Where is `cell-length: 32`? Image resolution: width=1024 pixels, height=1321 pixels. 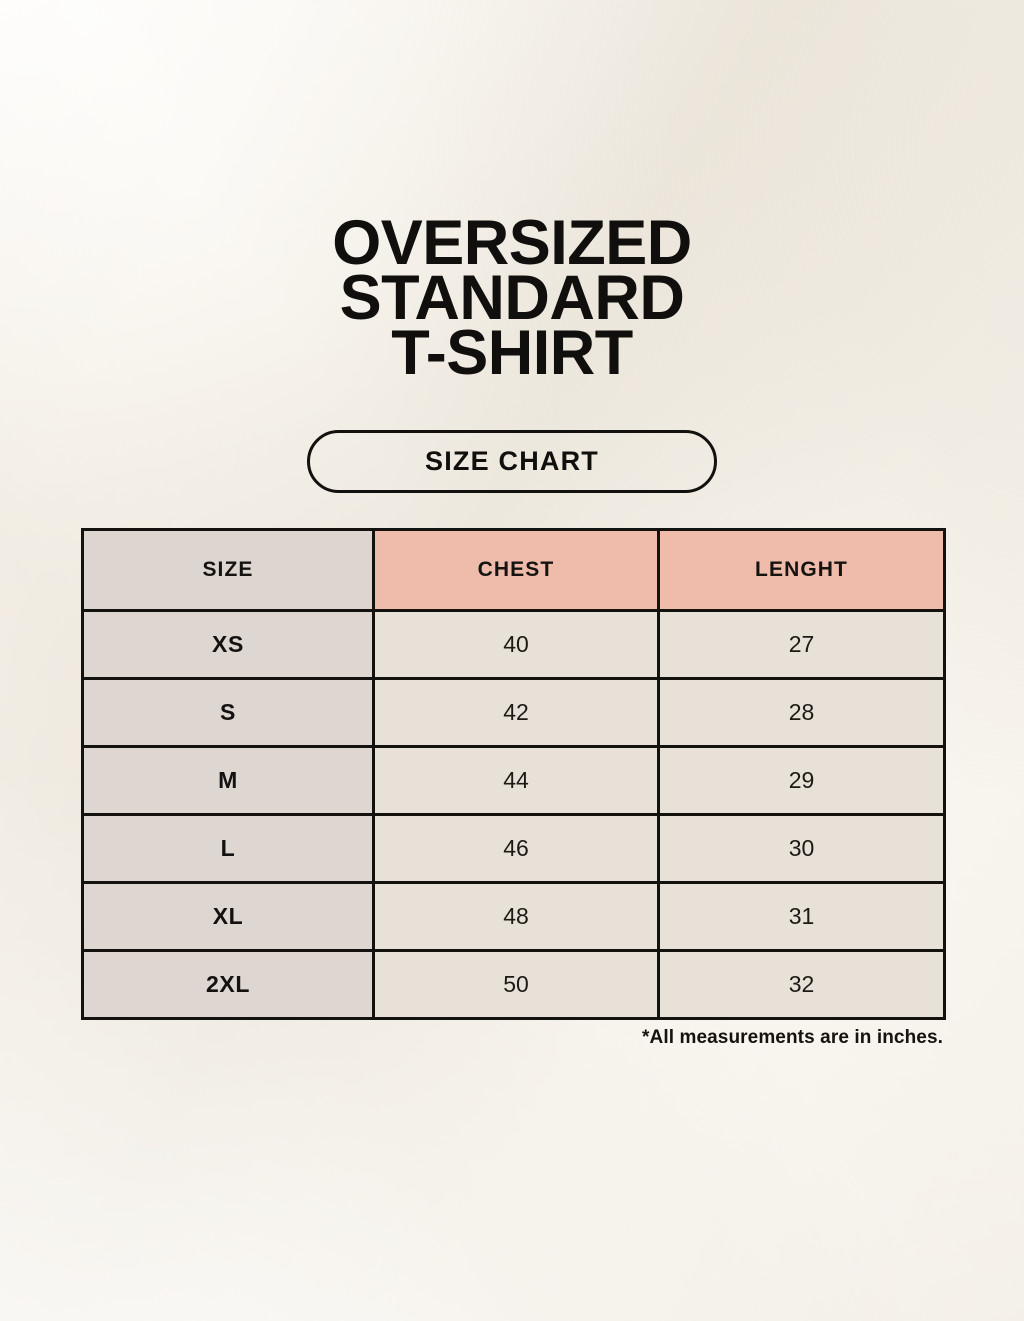
cell-length: 32 is located at coordinates (801, 984).